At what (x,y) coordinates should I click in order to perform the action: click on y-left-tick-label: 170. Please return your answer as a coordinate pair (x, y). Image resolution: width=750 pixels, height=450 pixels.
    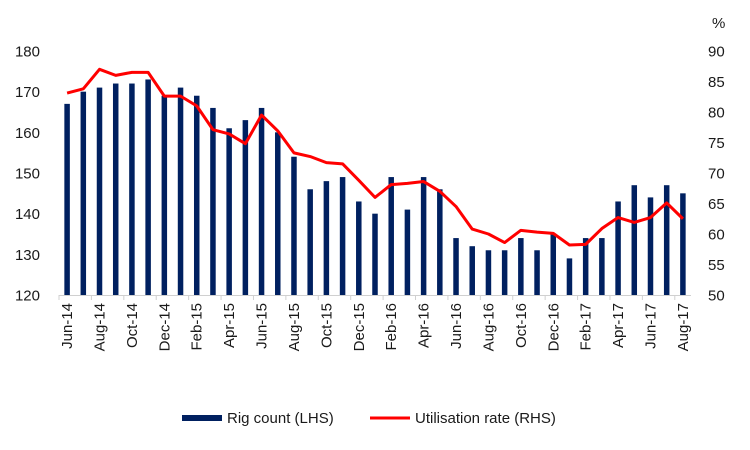
    Looking at the image, I should click on (27, 92).